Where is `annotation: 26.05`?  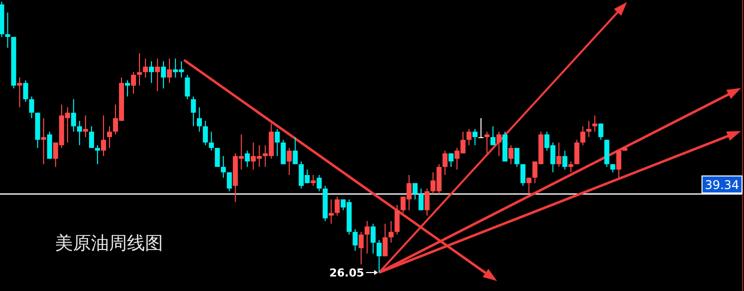 annotation: 26.05 is located at coordinates (346, 273).